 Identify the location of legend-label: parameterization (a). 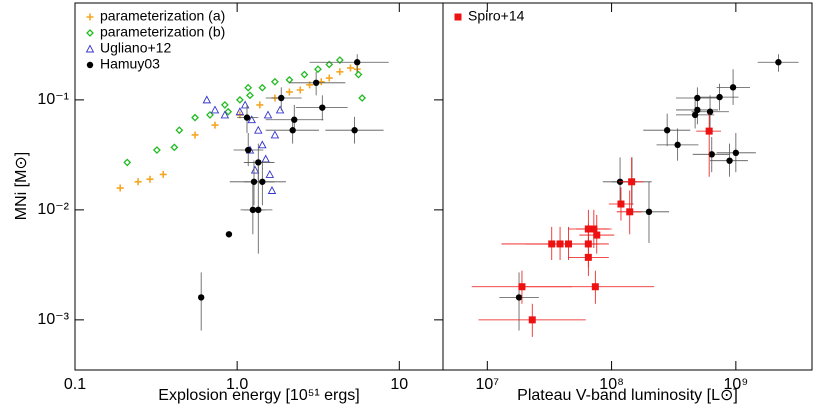
(162, 16).